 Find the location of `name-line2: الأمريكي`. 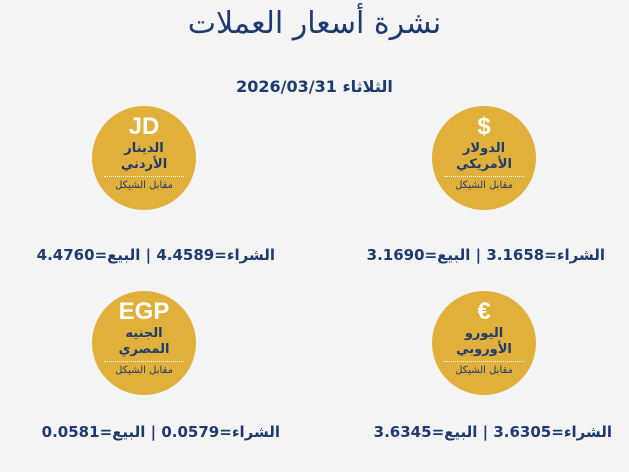

name-line2: الأمريكي is located at coordinates (484, 164).